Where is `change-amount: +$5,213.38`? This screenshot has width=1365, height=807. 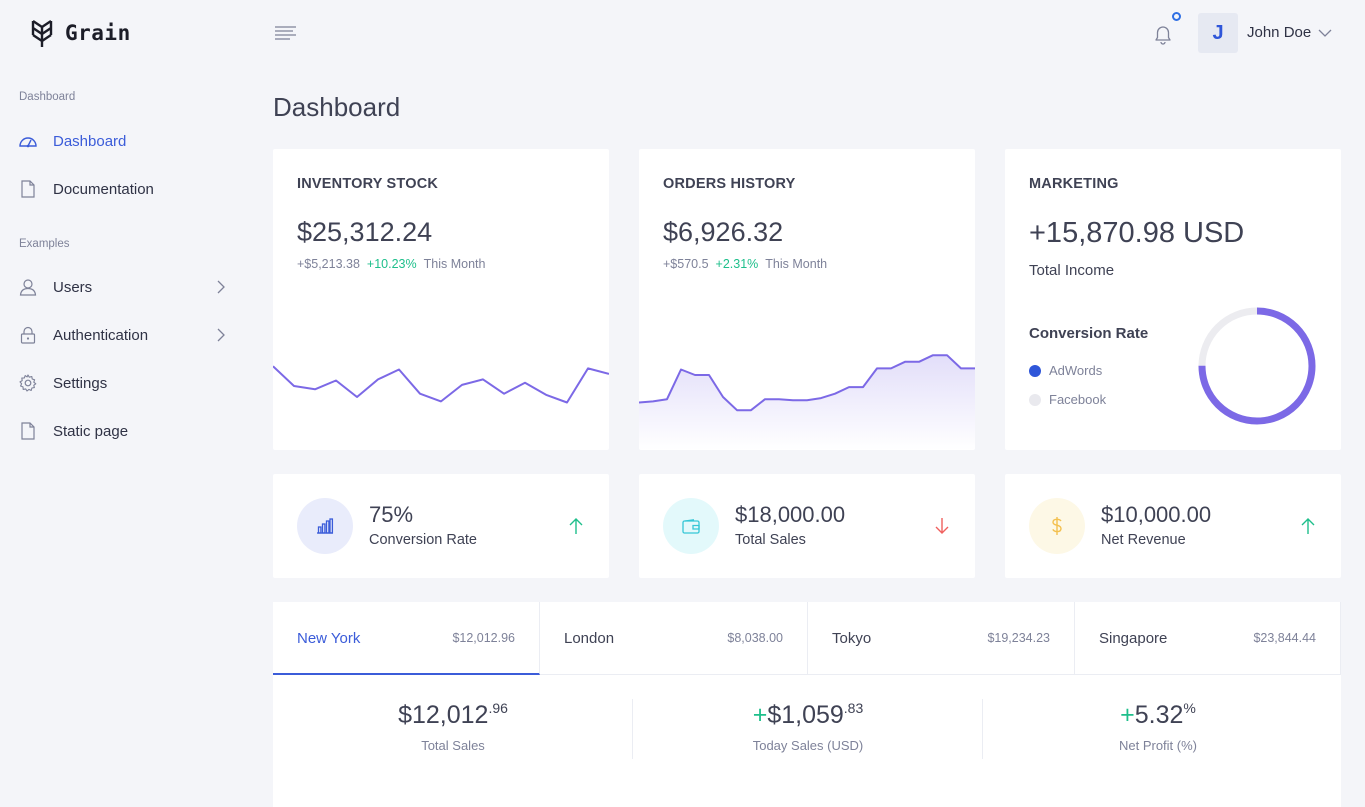 change-amount: +$5,213.38 is located at coordinates (328, 264).